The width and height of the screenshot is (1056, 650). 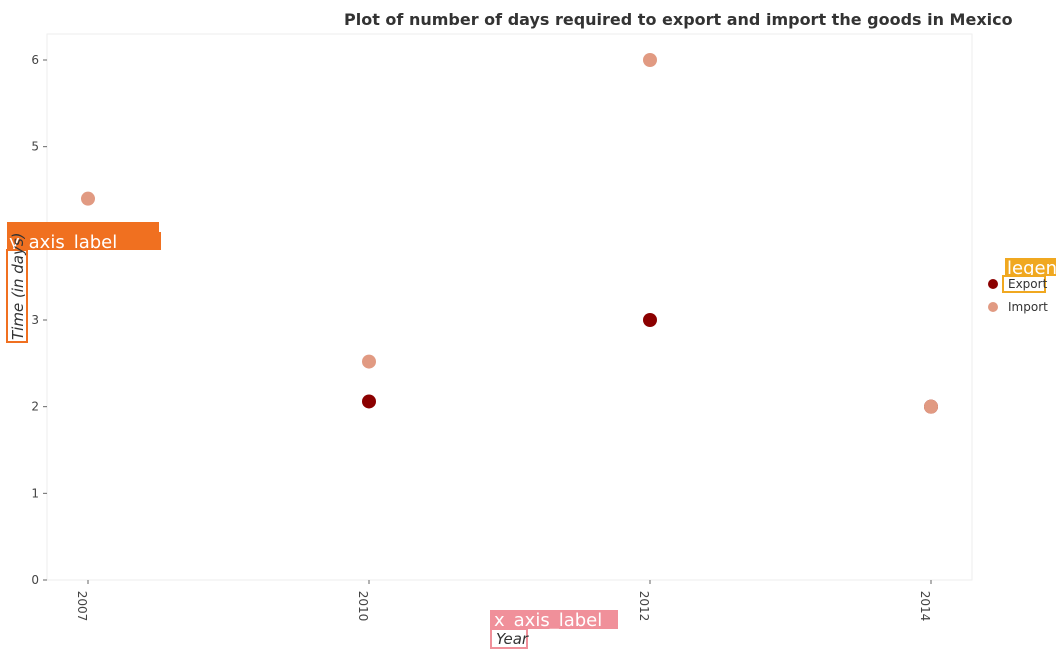 I want to click on legend-label-import: Import, so click(x=1028, y=307).